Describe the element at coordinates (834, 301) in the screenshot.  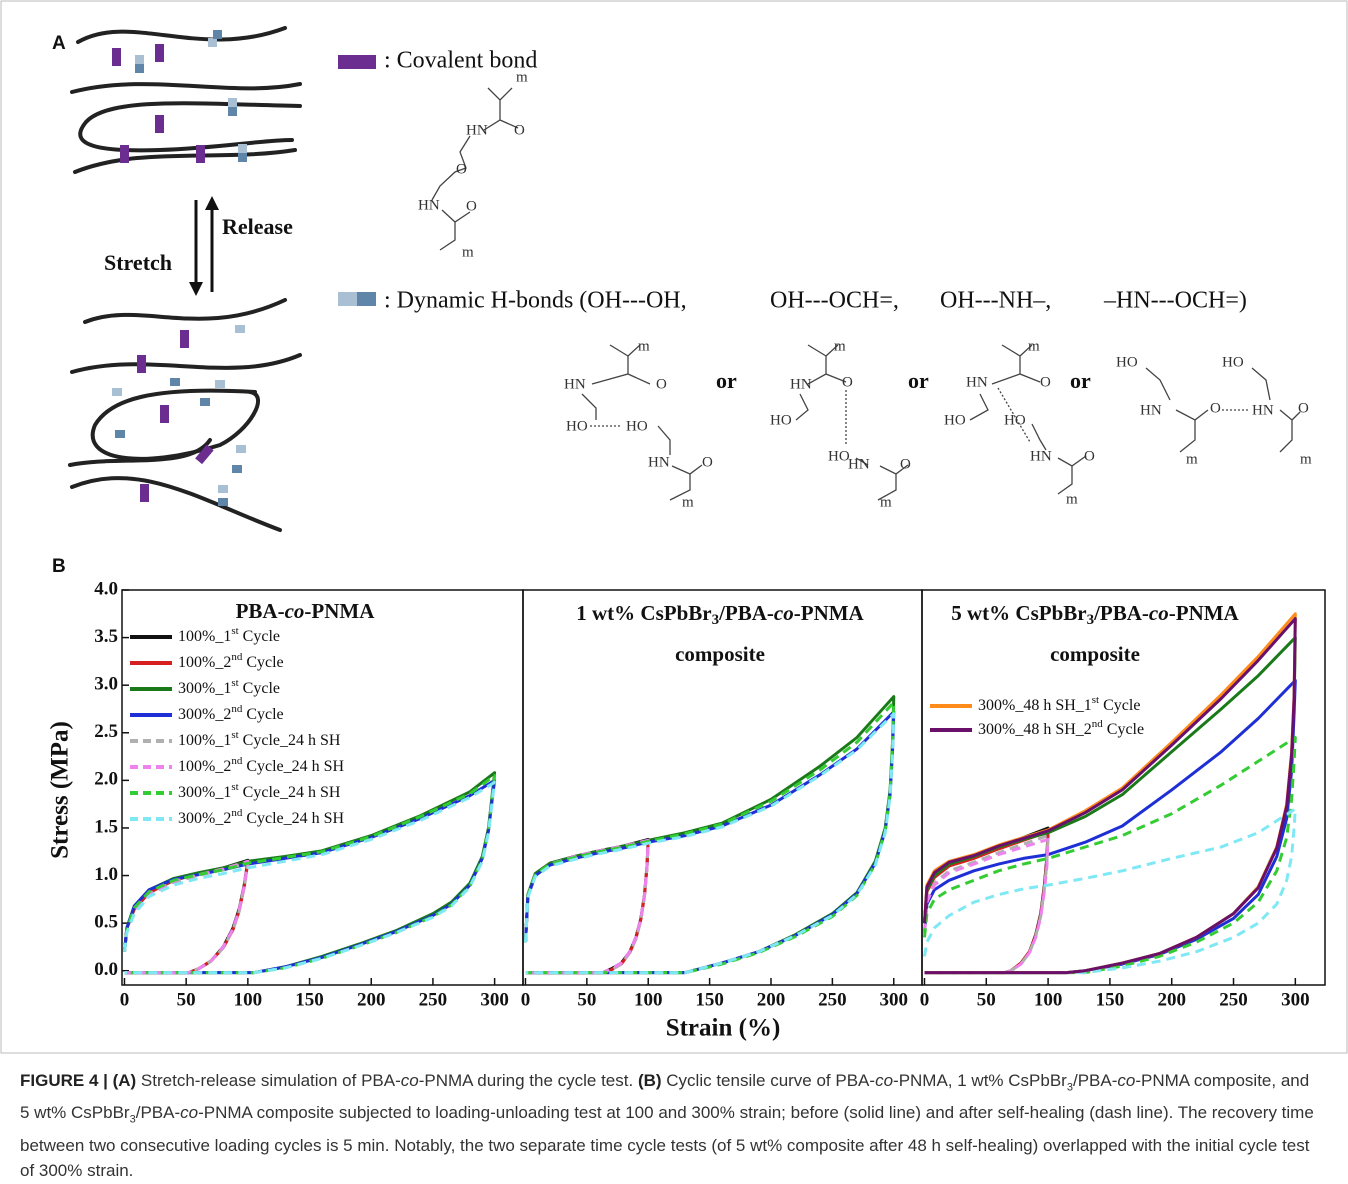
I see `hbond-legend: OH---OCH=,` at that location.